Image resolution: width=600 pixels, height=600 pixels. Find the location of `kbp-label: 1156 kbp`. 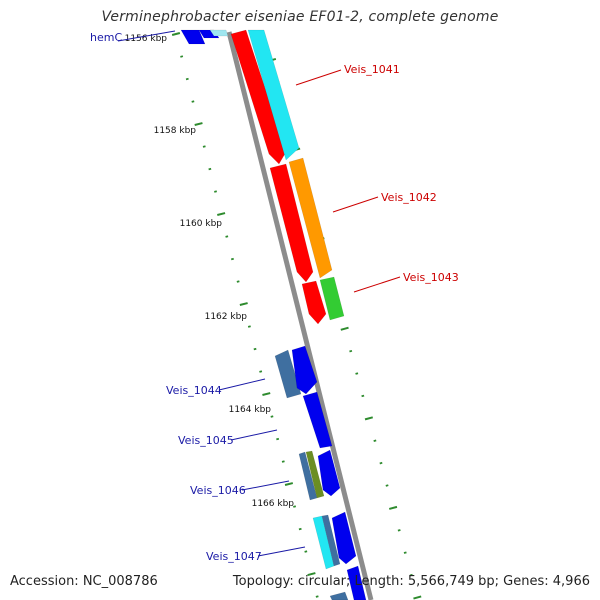

kbp-label: 1156 kbp is located at coordinates (146, 39).